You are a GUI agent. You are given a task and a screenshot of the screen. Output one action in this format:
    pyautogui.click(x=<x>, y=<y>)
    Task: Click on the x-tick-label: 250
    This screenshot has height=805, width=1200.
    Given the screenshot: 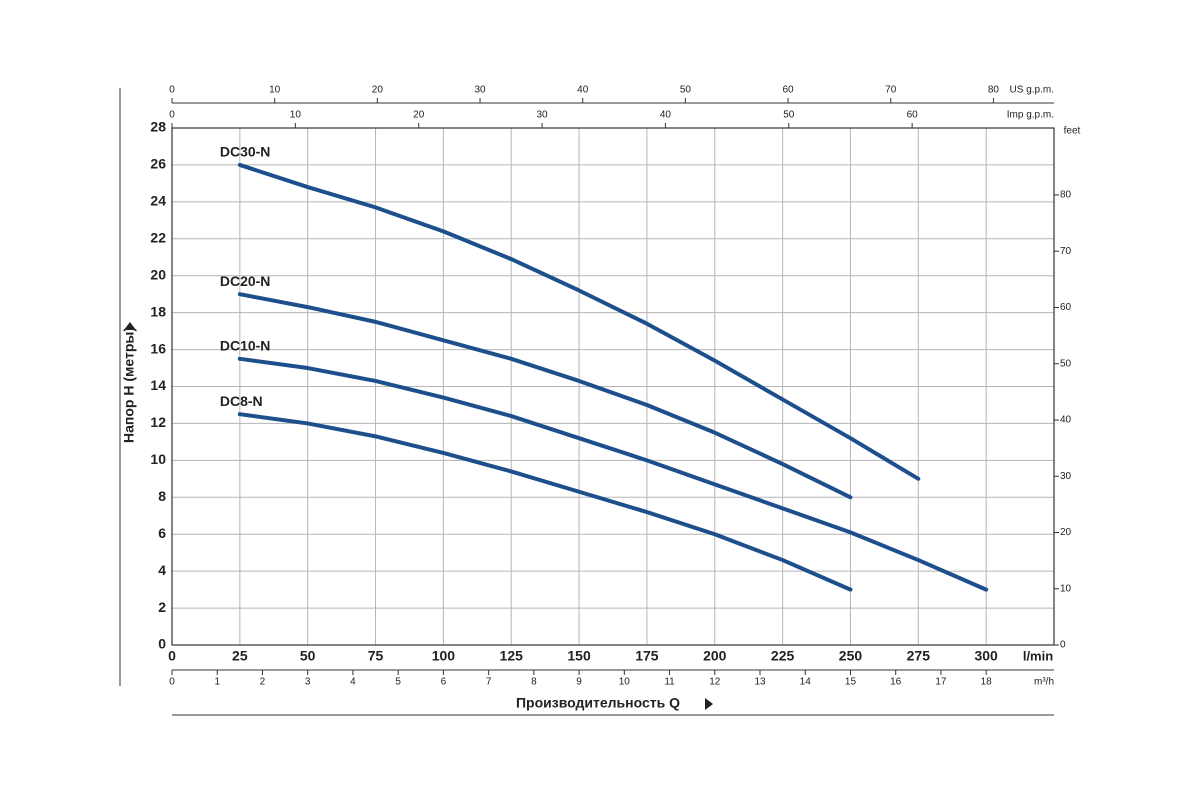 What is the action you would take?
    pyautogui.click(x=851, y=656)
    